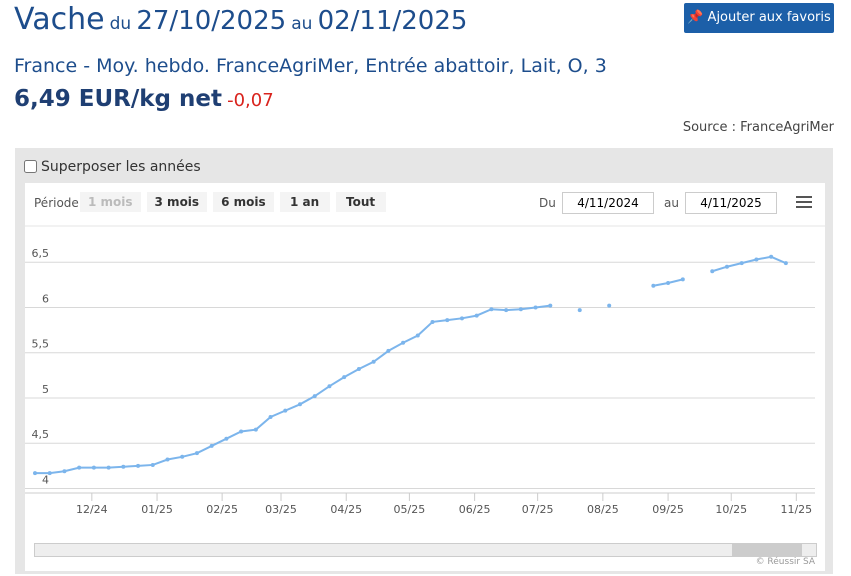 This screenshot has width=851, height=576. I want to click on x-tick-label: 08/25, so click(603, 509).